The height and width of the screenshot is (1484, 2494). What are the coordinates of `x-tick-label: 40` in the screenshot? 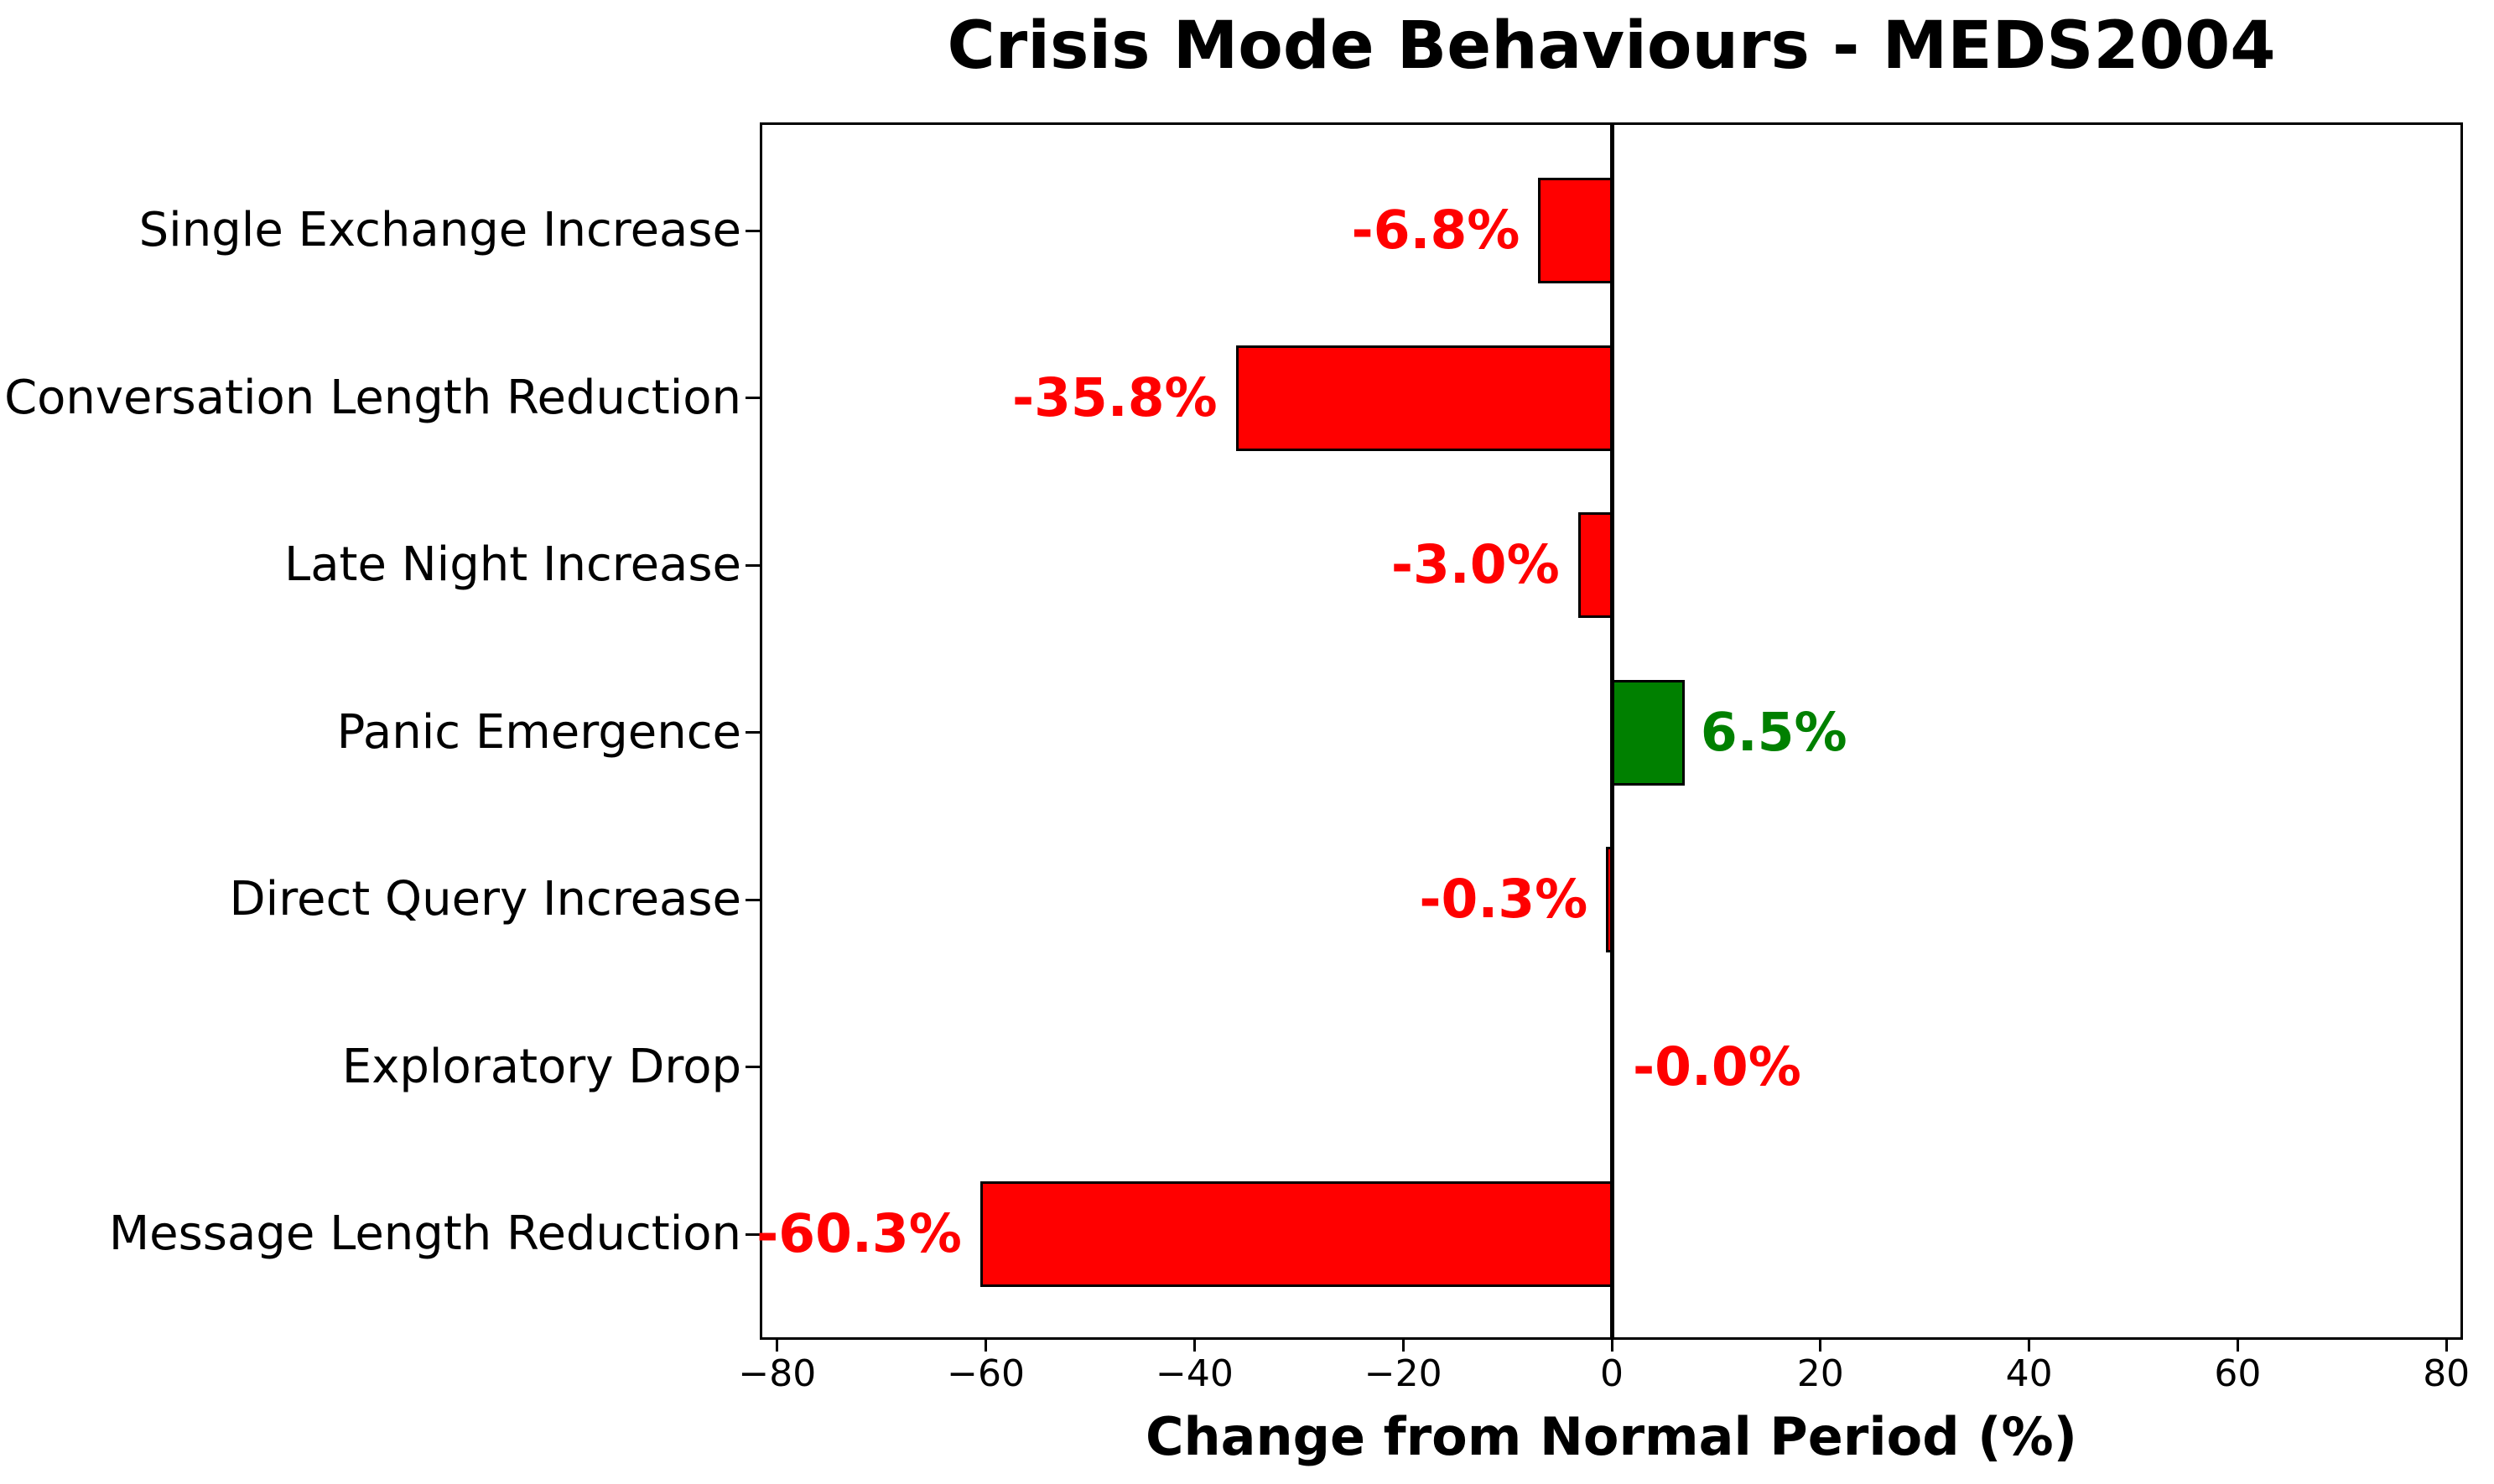 It's located at (2029, 1373).